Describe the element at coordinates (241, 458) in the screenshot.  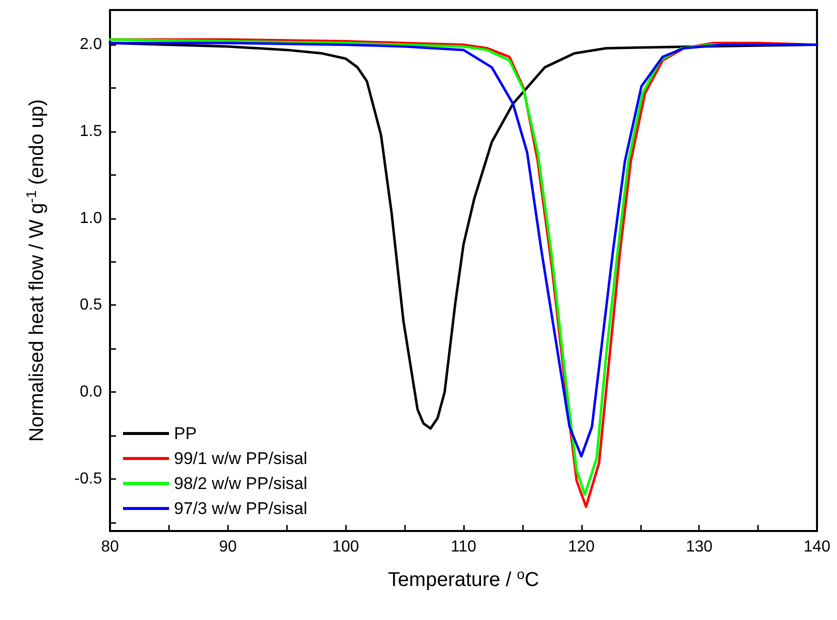
I see `legend-label: 99/1 w/w PP/sisal` at that location.